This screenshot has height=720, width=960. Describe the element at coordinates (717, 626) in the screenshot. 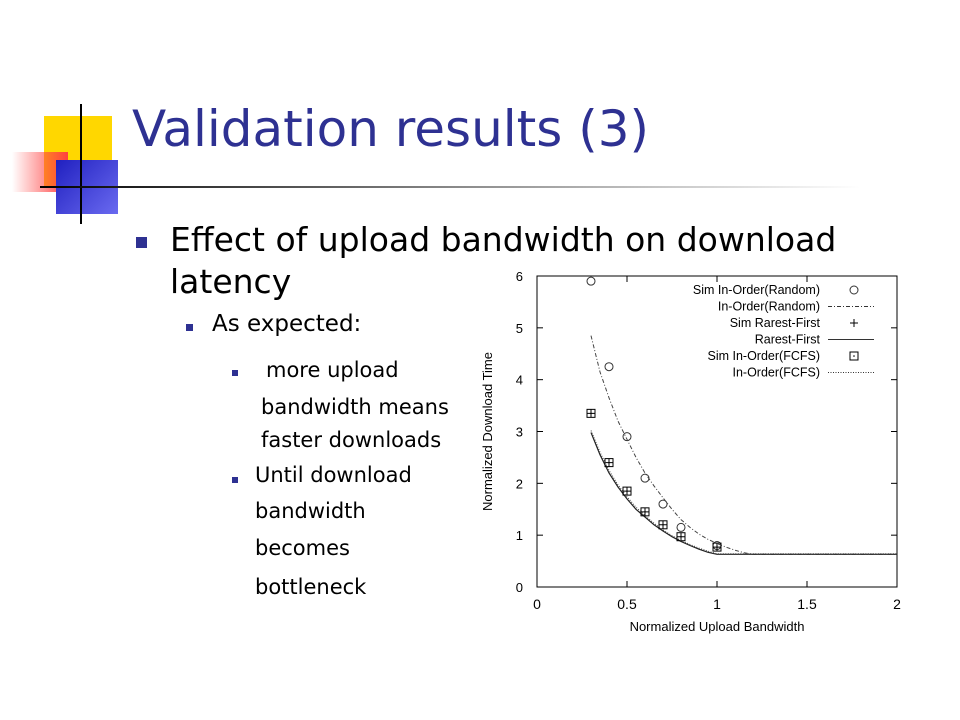

I see `x-axis-label: Normalized Upload Bandwidth` at that location.